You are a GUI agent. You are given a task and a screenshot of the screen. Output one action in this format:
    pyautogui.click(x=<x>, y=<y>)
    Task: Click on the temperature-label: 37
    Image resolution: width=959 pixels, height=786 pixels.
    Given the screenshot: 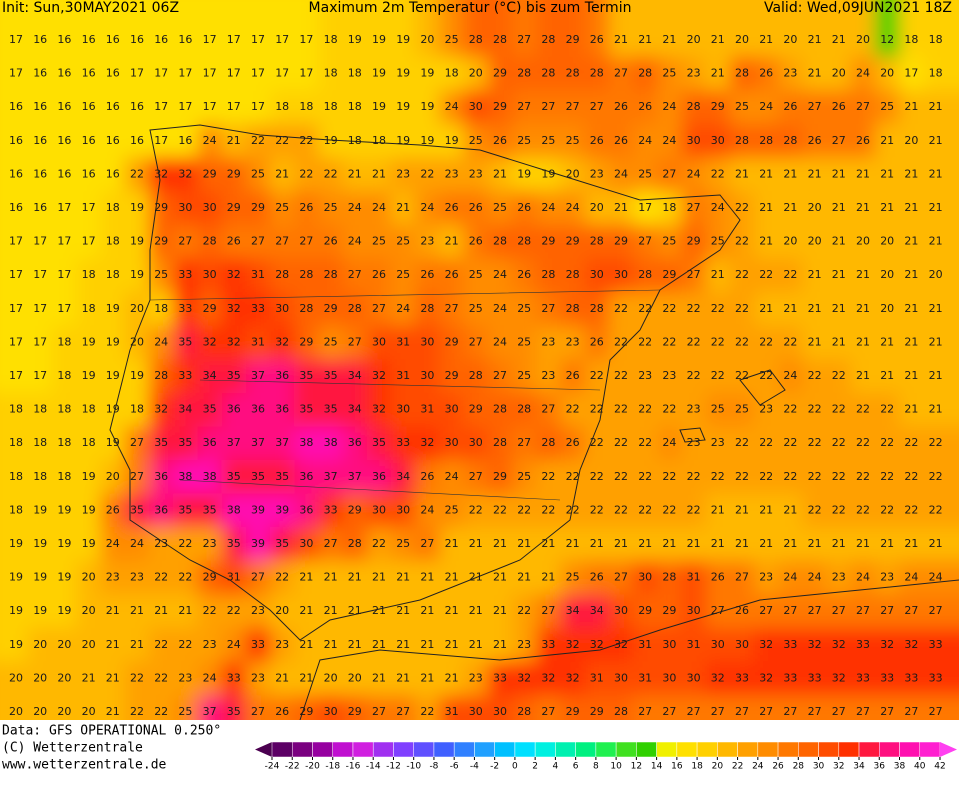 What is the action you would take?
    pyautogui.click(x=258, y=375)
    